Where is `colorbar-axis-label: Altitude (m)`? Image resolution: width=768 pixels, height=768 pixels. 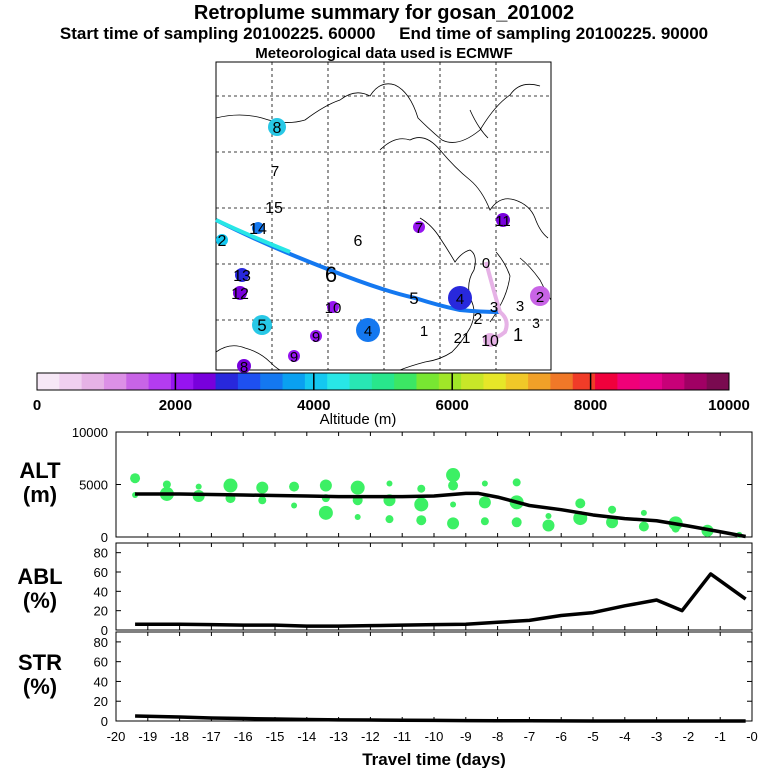
colorbar-axis-label: Altitude (m) is located at coordinates (358, 419).